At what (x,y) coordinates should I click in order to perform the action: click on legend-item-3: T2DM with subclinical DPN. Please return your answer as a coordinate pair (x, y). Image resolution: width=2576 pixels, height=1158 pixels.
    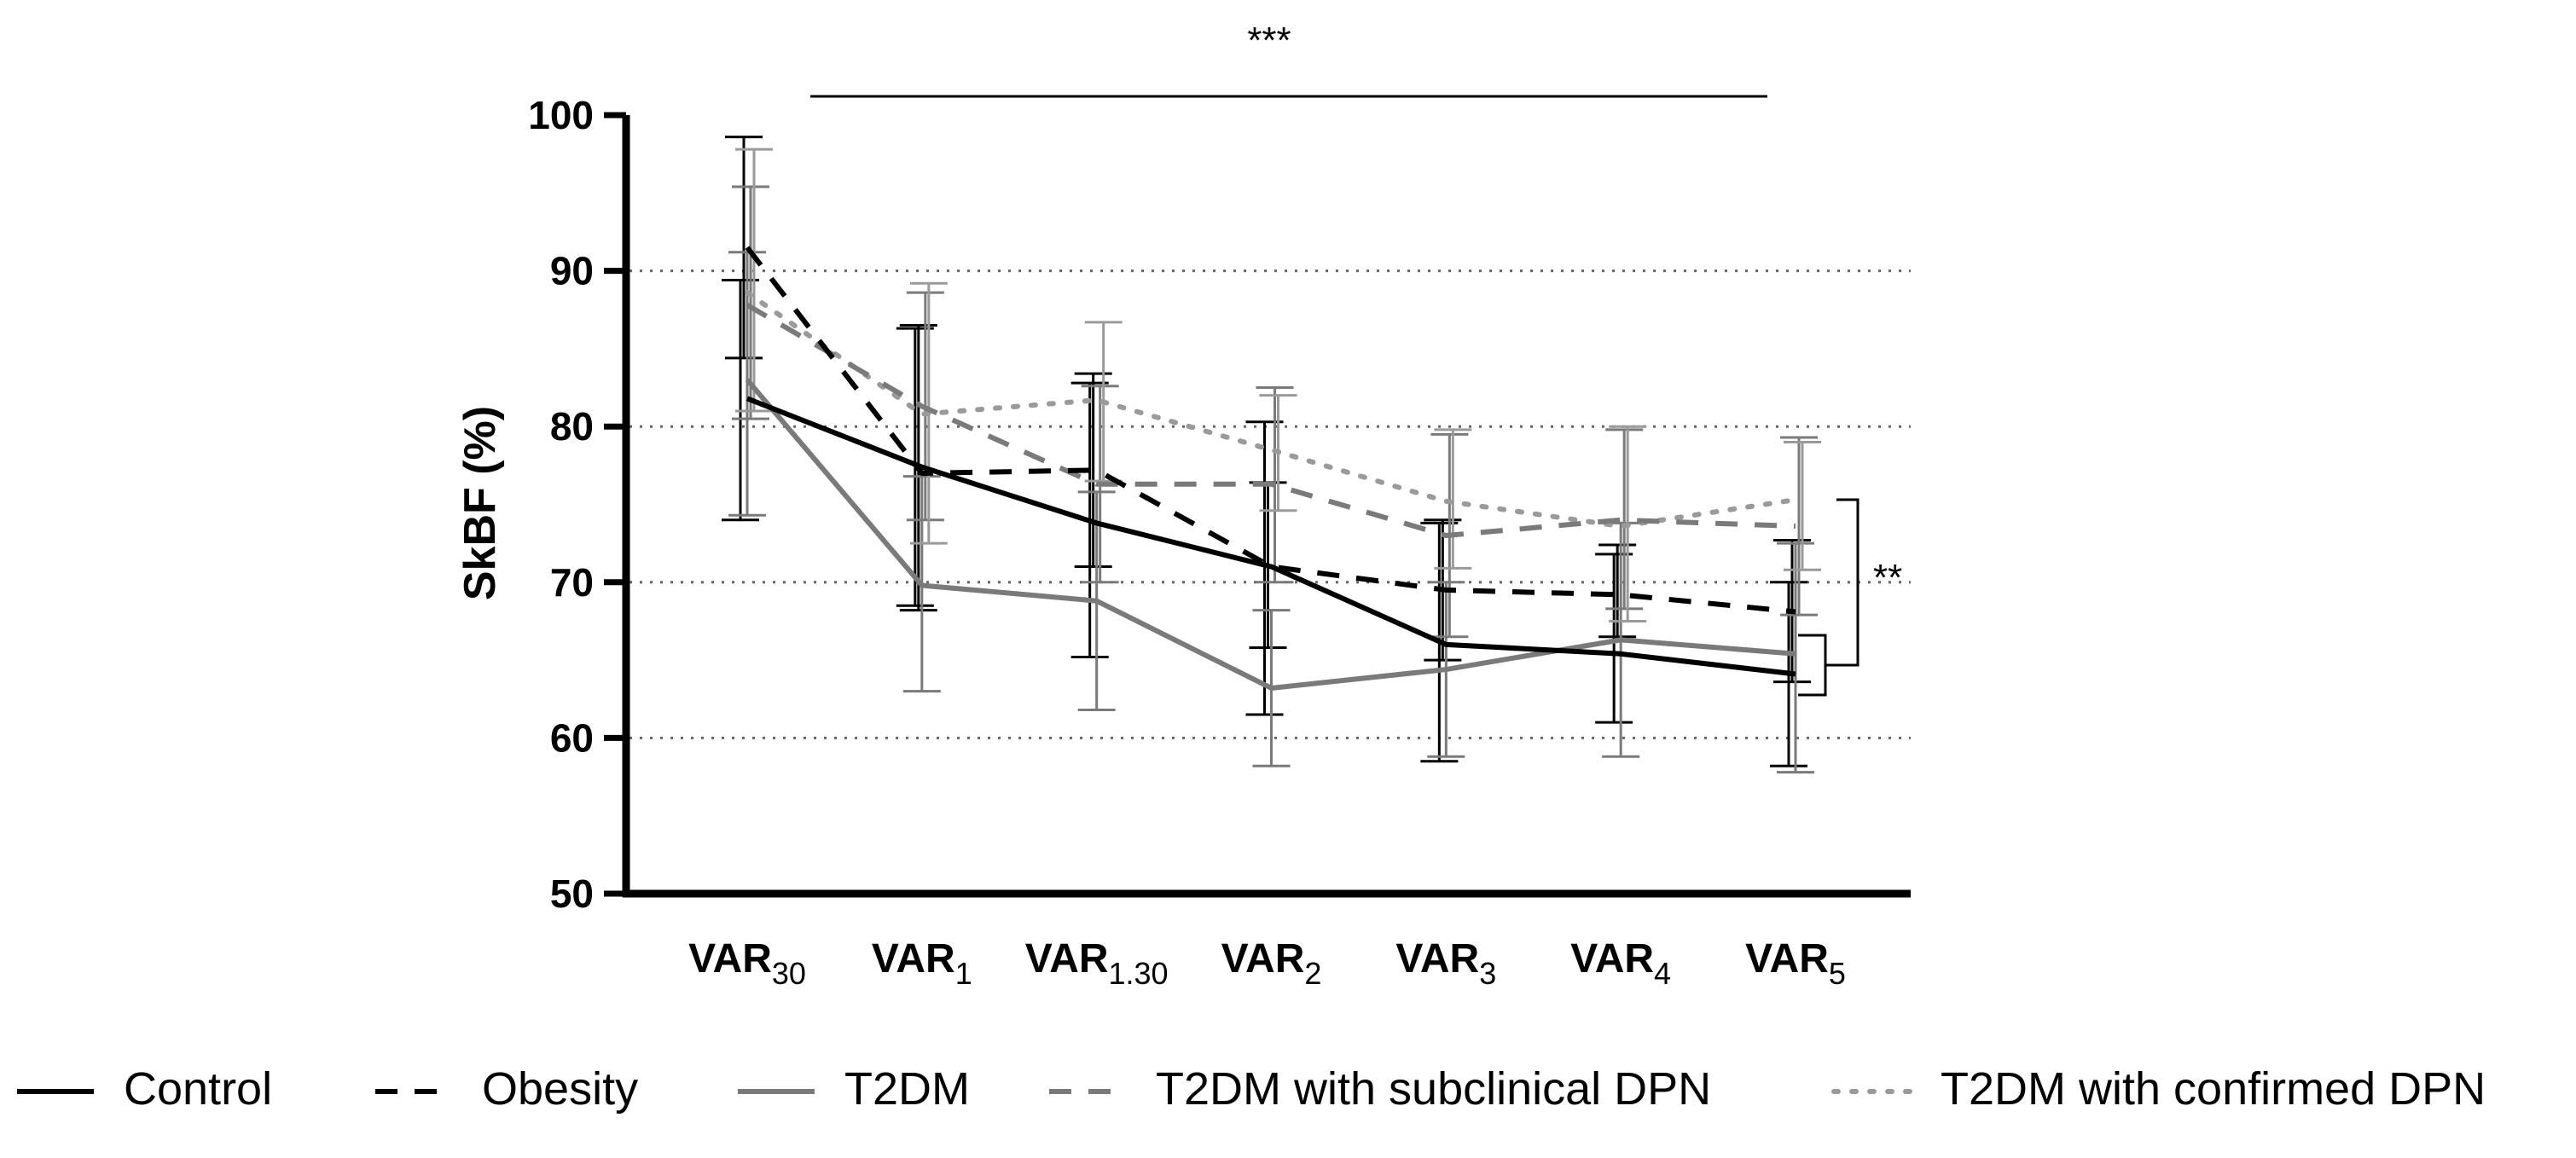
    Looking at the image, I should click on (1380, 1089).